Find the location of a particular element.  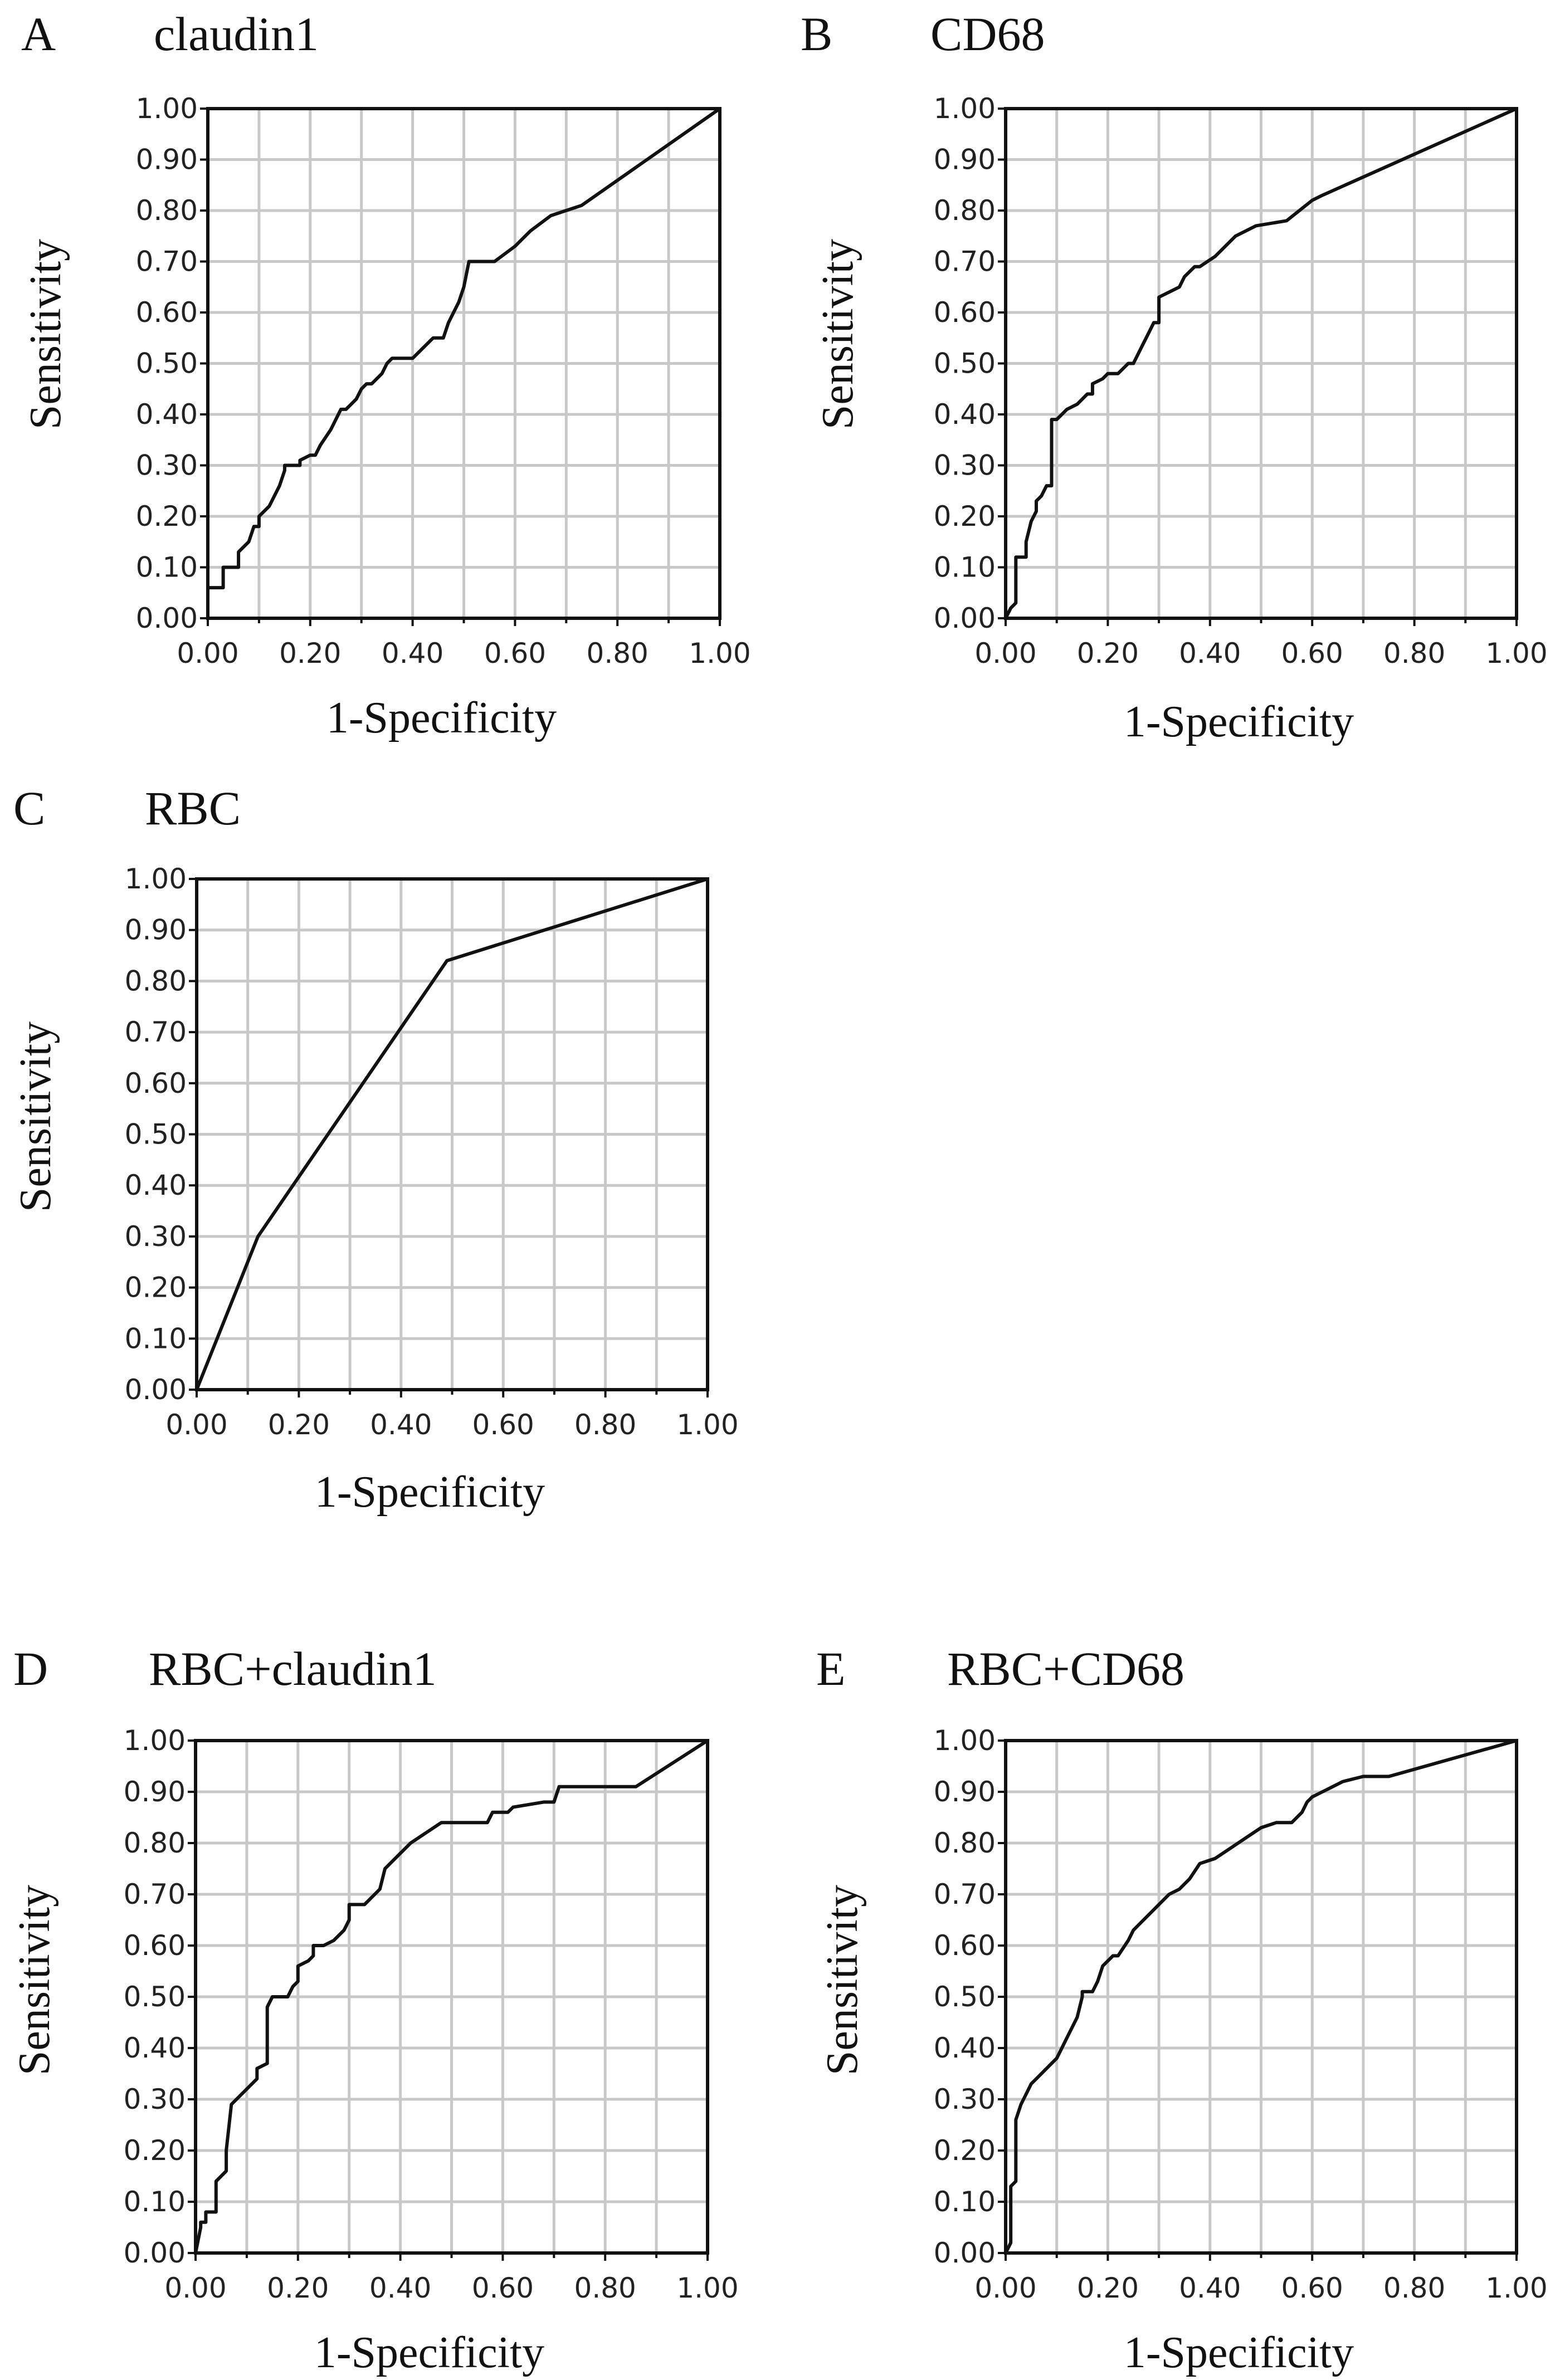

chart-title: claudin1 is located at coordinates (237, 34).